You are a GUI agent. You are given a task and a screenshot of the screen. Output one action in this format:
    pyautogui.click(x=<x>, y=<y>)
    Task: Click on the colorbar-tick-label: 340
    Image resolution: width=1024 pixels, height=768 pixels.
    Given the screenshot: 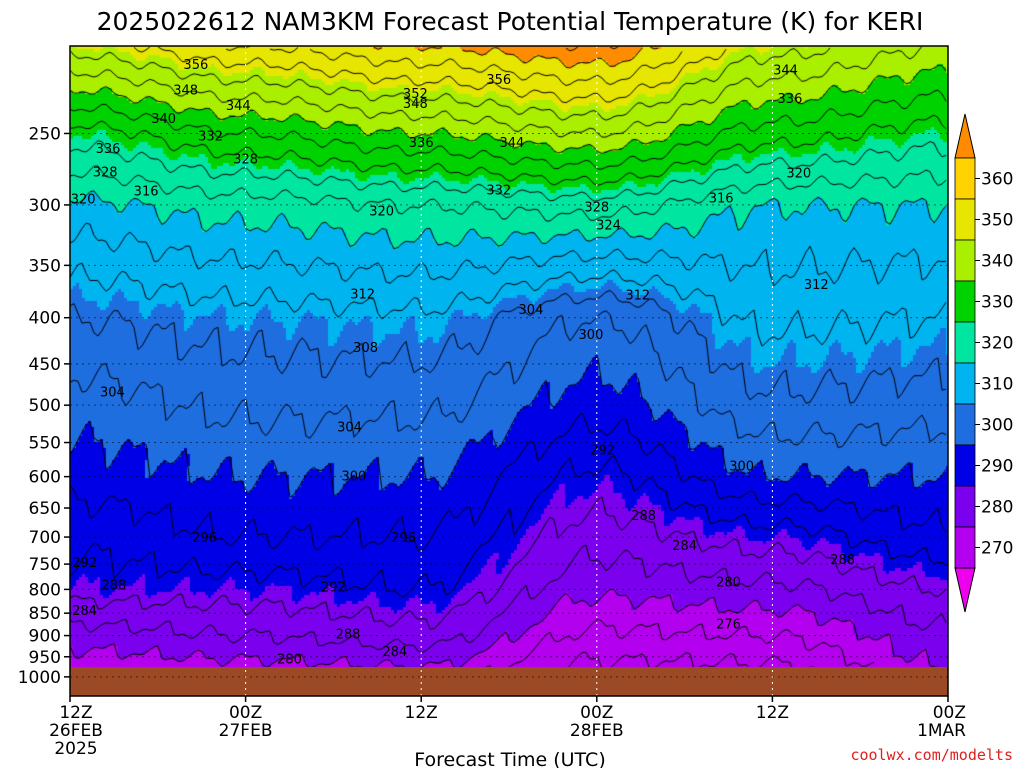 What is the action you would take?
    pyautogui.click(x=997, y=262)
    